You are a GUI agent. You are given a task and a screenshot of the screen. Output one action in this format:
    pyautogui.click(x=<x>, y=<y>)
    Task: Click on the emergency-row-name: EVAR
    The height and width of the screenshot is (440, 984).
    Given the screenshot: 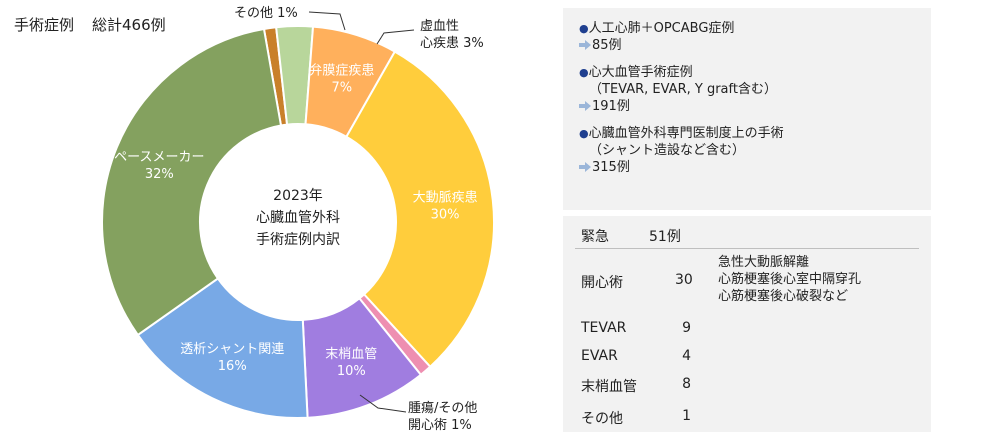 What is the action you would take?
    pyautogui.click(x=599, y=356)
    